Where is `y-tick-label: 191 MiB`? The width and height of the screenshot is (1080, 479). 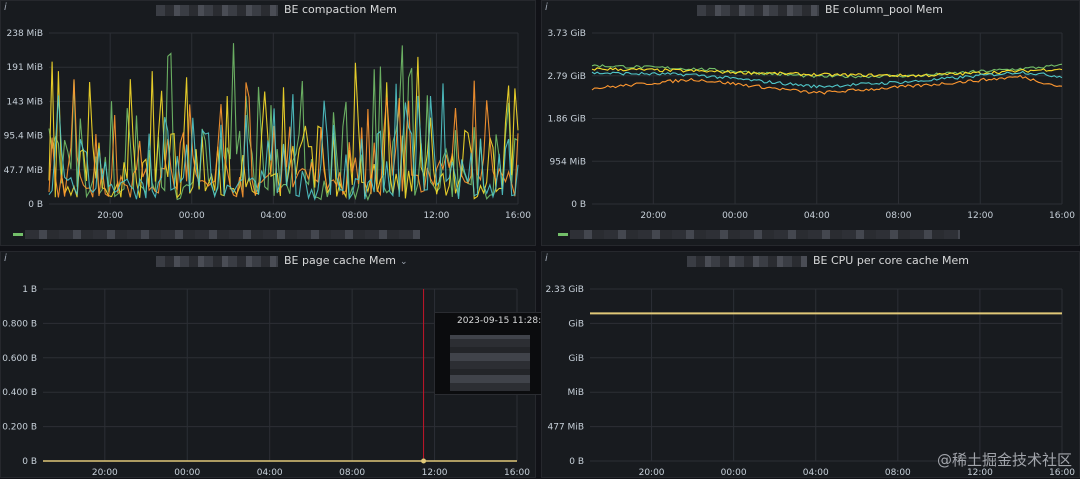
y-tick-label: 191 MiB is located at coordinates (25, 68).